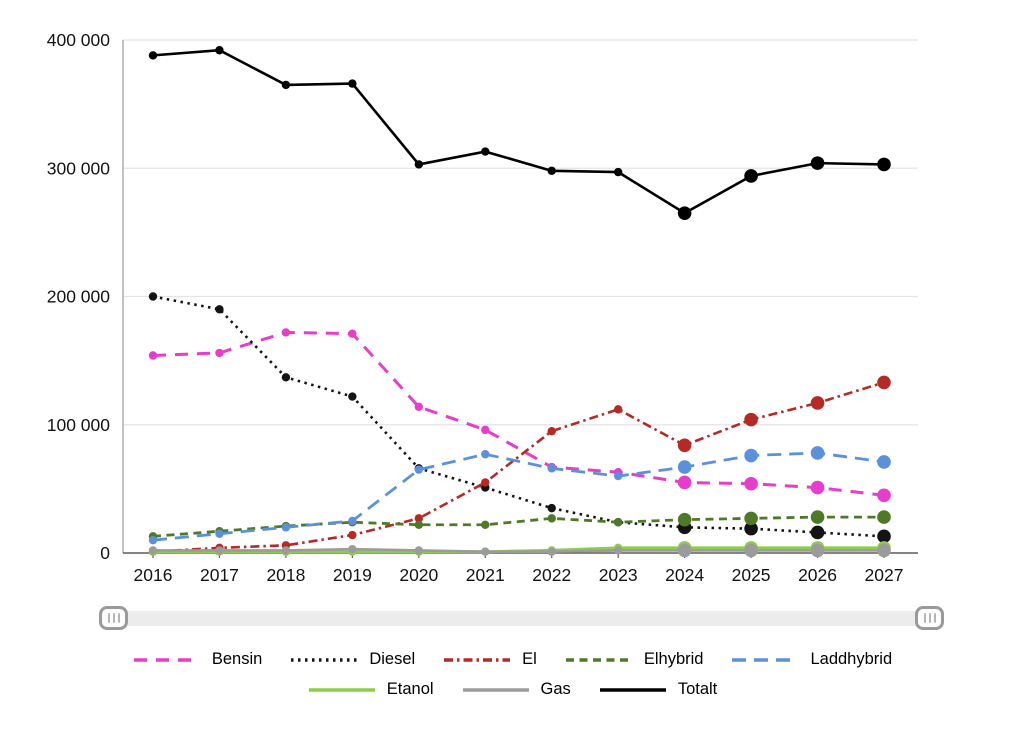 This screenshot has height=733, width=1024. Describe the element at coordinates (79, 168) in the screenshot. I see `y-axis-tick-label: 300 000` at that location.